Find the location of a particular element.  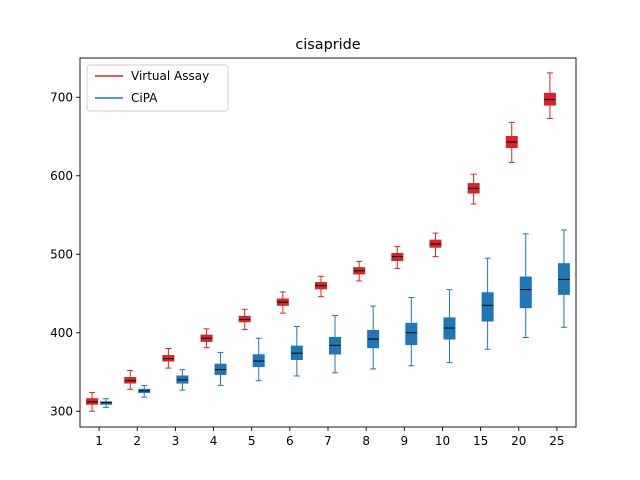

x-tick-label: 1 is located at coordinates (99, 441).